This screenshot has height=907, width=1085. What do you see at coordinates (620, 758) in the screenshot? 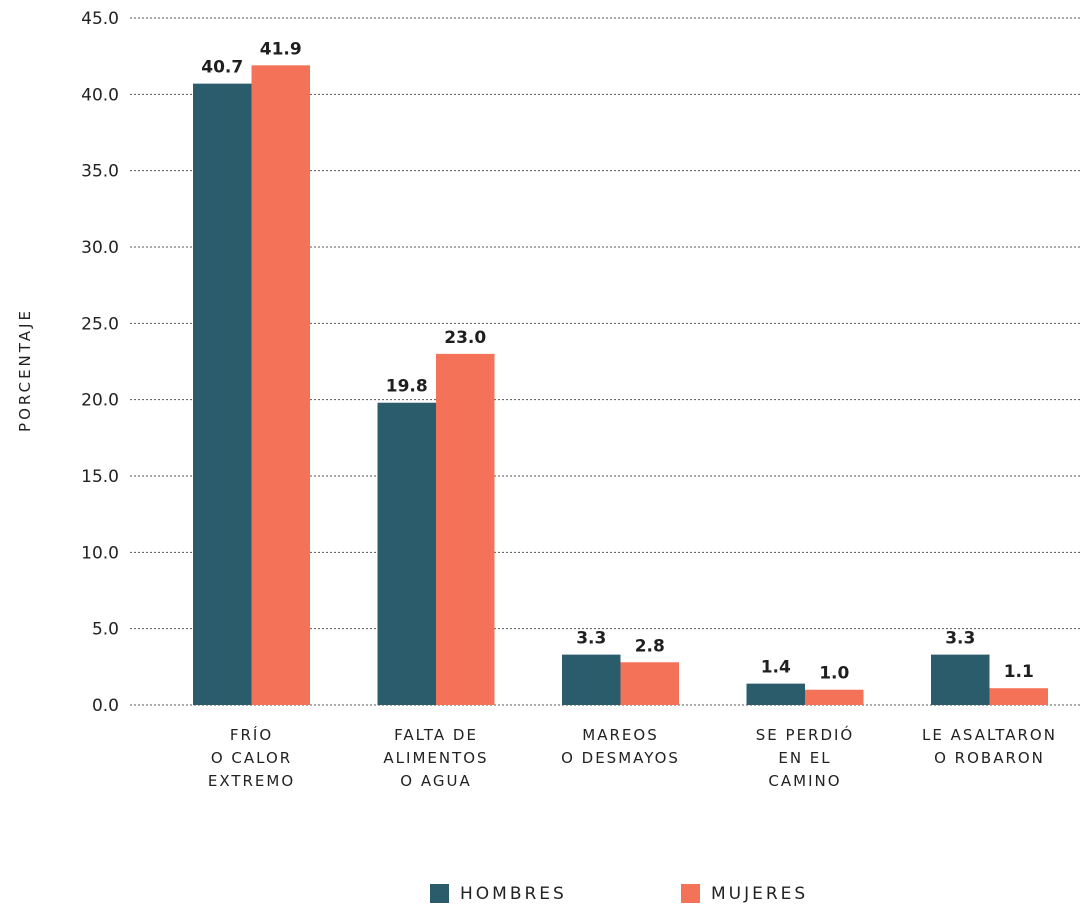
I see `category-label: O DESMAYOS` at bounding box center [620, 758].